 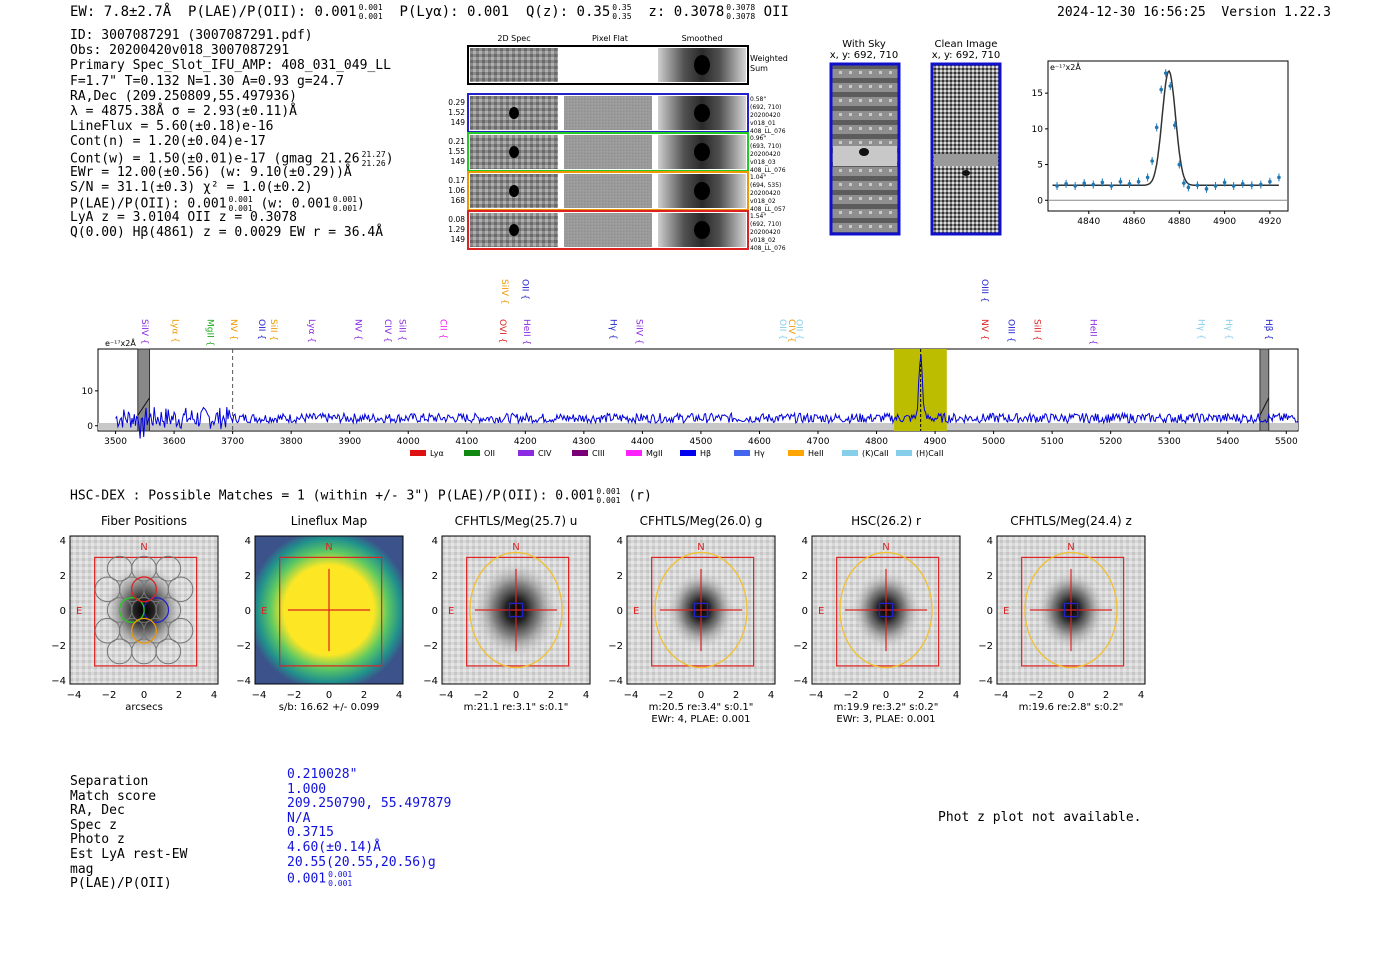 What do you see at coordinates (168, 568) in the screenshot?
I see `fiber-circle` at bounding box center [168, 568].